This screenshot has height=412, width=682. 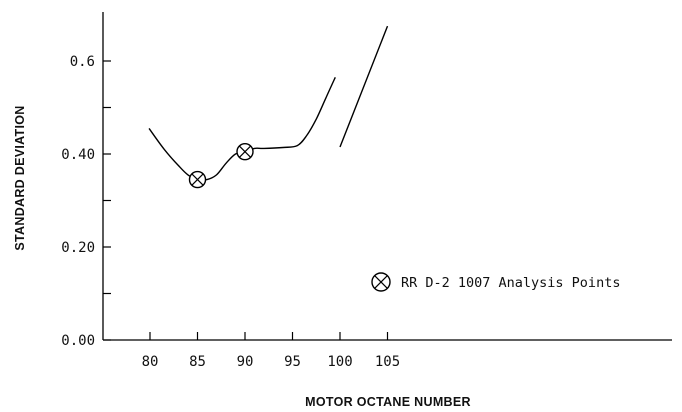 I want to click on x-tick-label: 90, so click(x=245, y=362).